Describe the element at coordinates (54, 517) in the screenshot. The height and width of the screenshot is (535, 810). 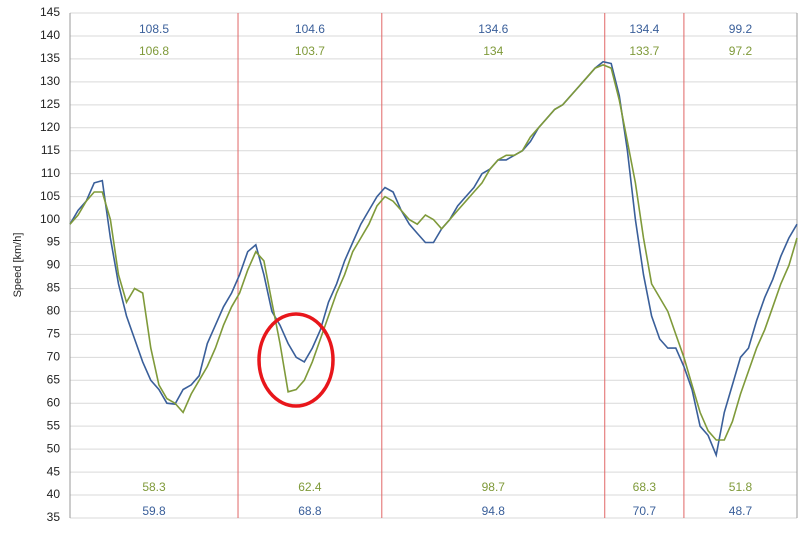
I see `y-tick-label: 35` at that location.